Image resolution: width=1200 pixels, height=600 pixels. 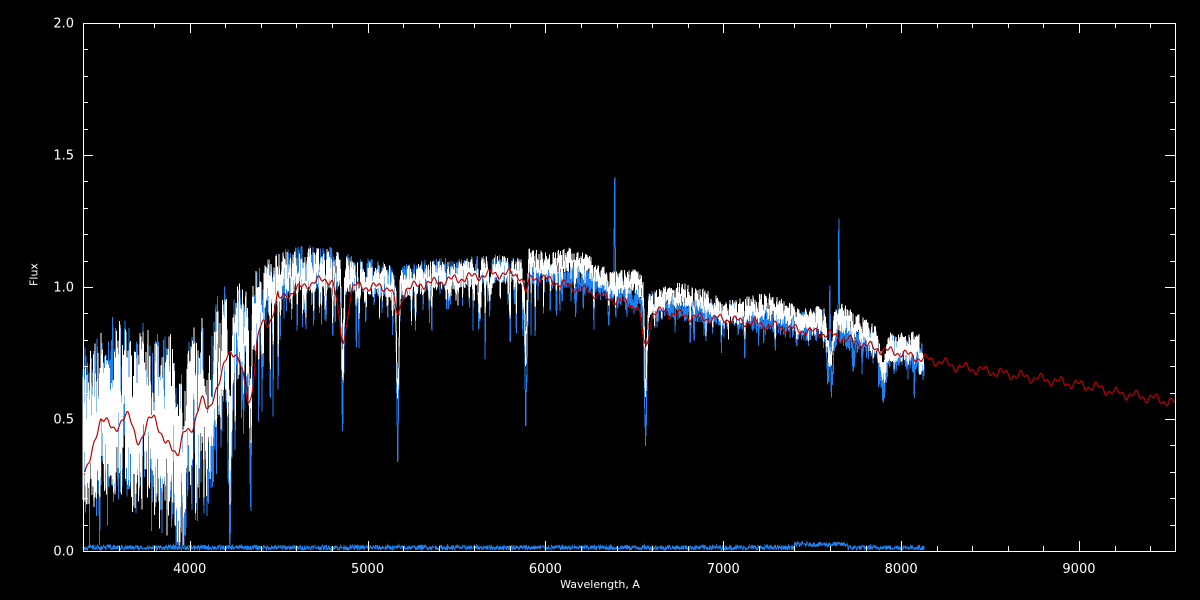 I want to click on y-axis-label: Flux, so click(x=34, y=274).